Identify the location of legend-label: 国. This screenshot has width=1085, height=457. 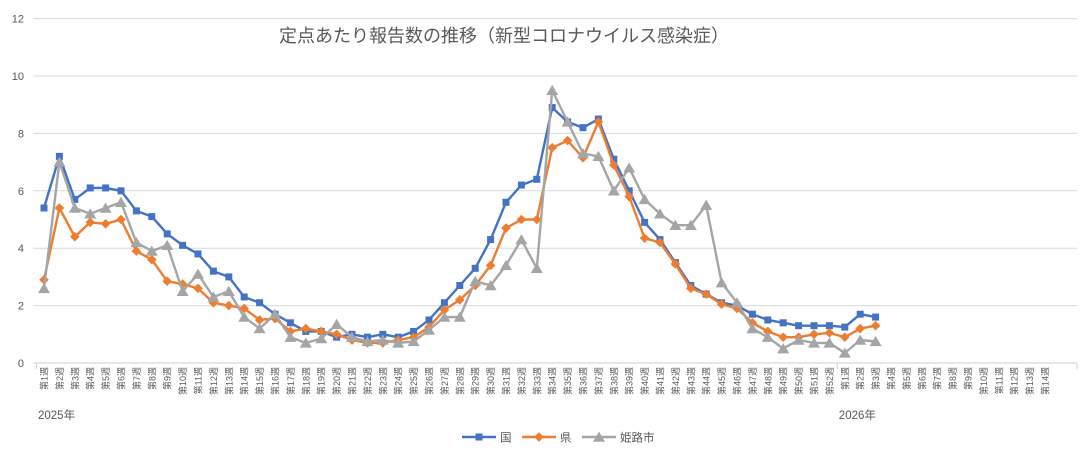
(506, 438).